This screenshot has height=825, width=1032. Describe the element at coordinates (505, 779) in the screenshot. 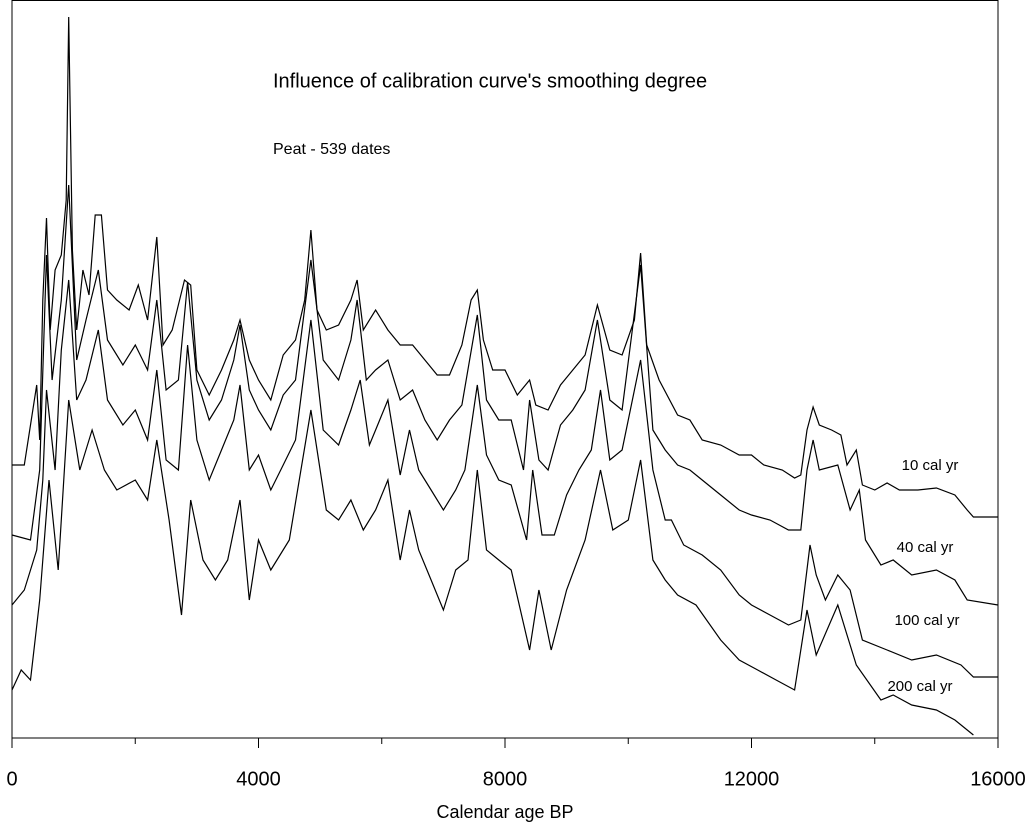

I see `x-tick-label: 8000` at that location.